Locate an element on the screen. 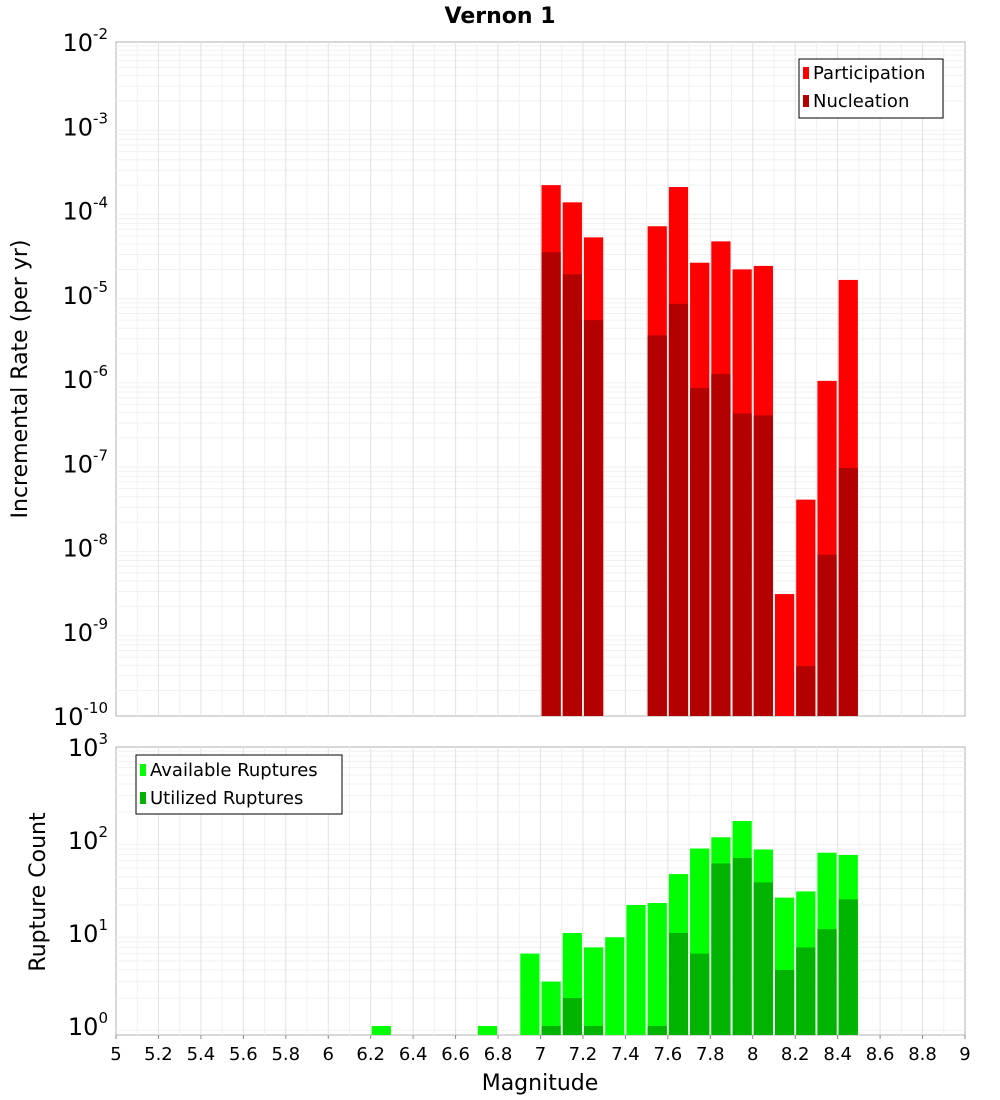 This screenshot has width=1000, height=1100. x-tick-label: 7 is located at coordinates (540, 1054).